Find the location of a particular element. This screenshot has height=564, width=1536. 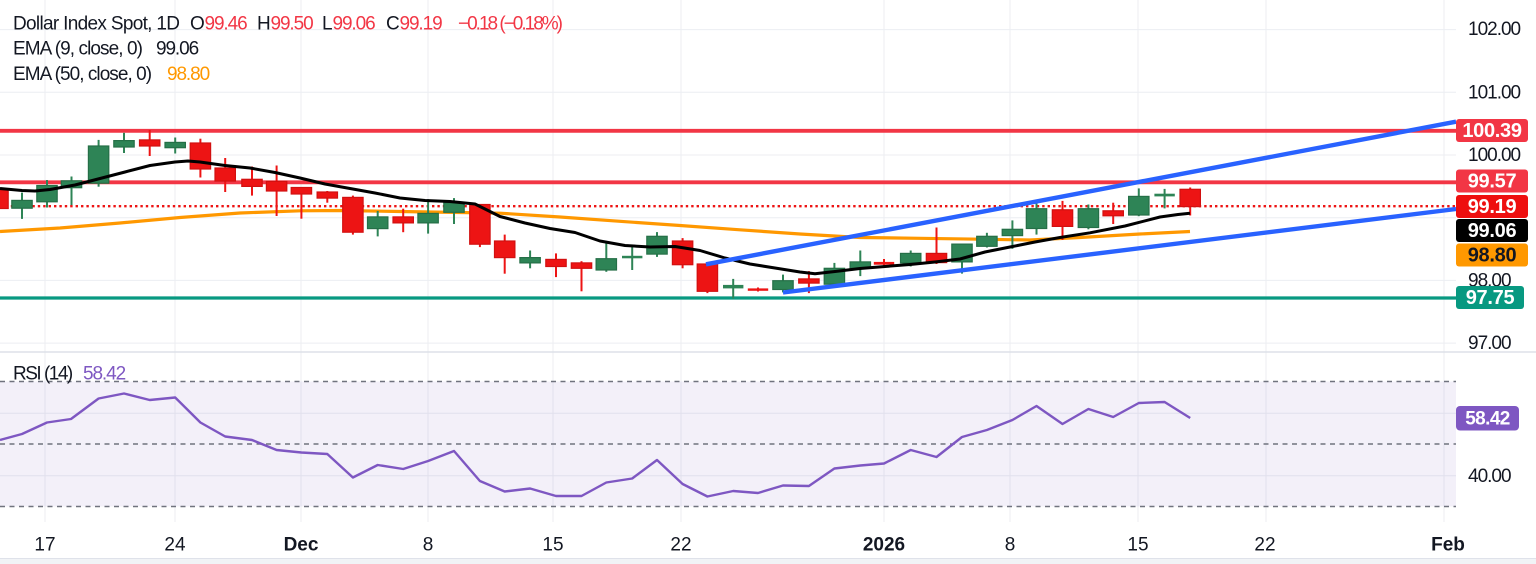

svg-text: 2026 is located at coordinates (884, 545).